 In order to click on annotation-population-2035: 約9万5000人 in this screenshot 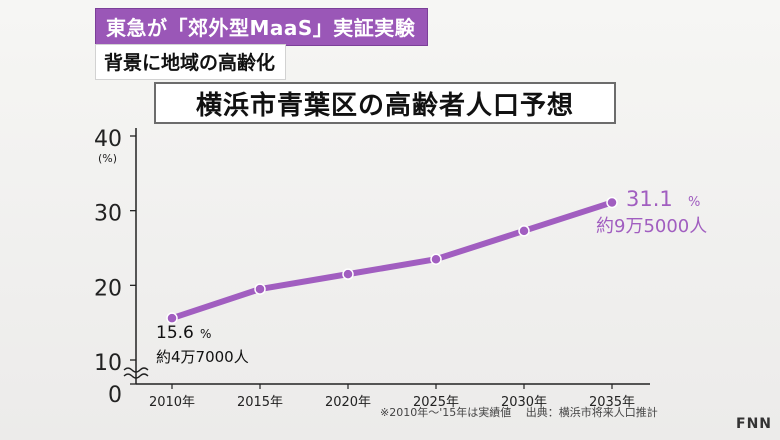, I will do `click(651, 226)`.